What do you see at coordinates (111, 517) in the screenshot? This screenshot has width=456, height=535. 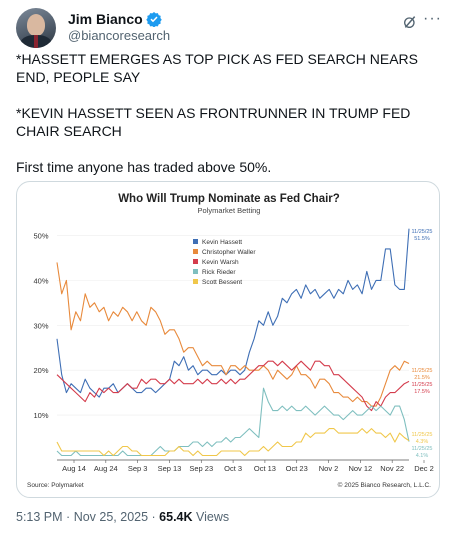 I see `tweet-date: Nov 25, 2025` at bounding box center [111, 517].